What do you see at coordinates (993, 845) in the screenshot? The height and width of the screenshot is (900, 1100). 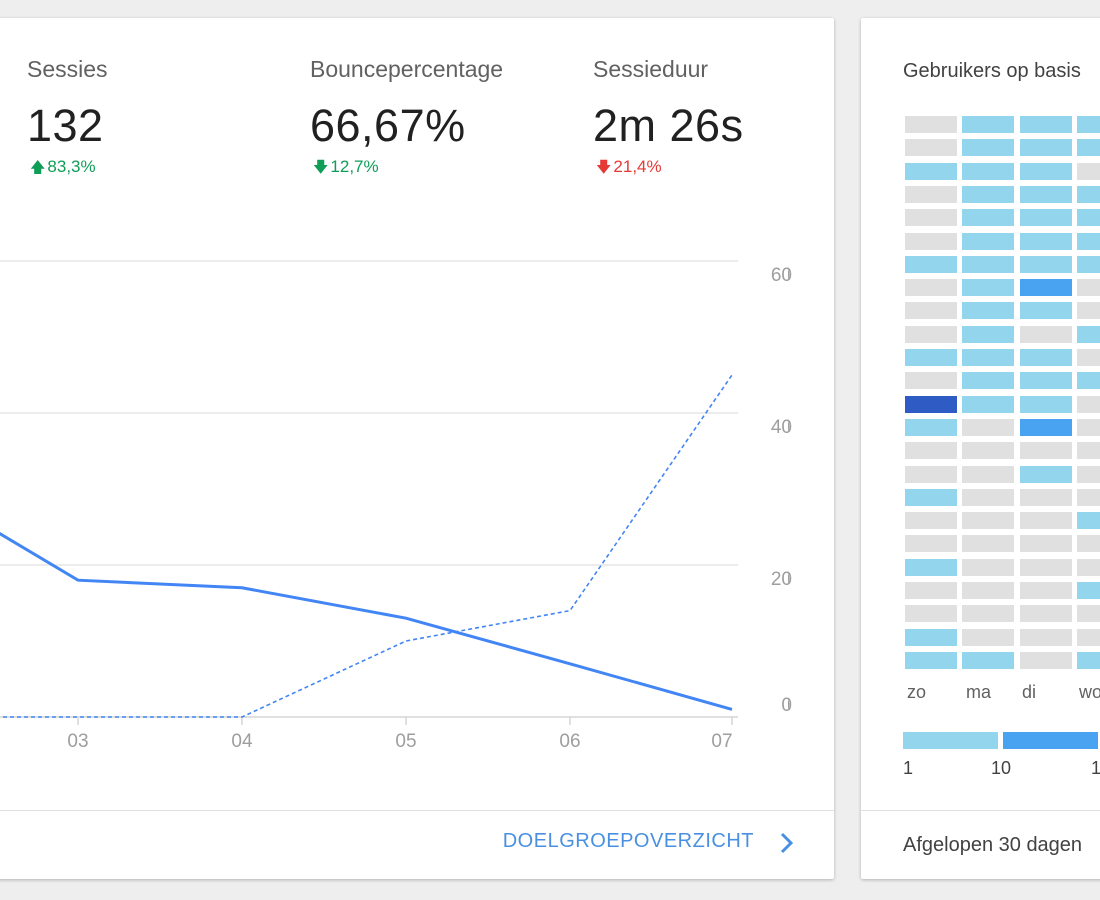 I see `date-range-selector: Afgelopen 30 dagen` at bounding box center [993, 845].